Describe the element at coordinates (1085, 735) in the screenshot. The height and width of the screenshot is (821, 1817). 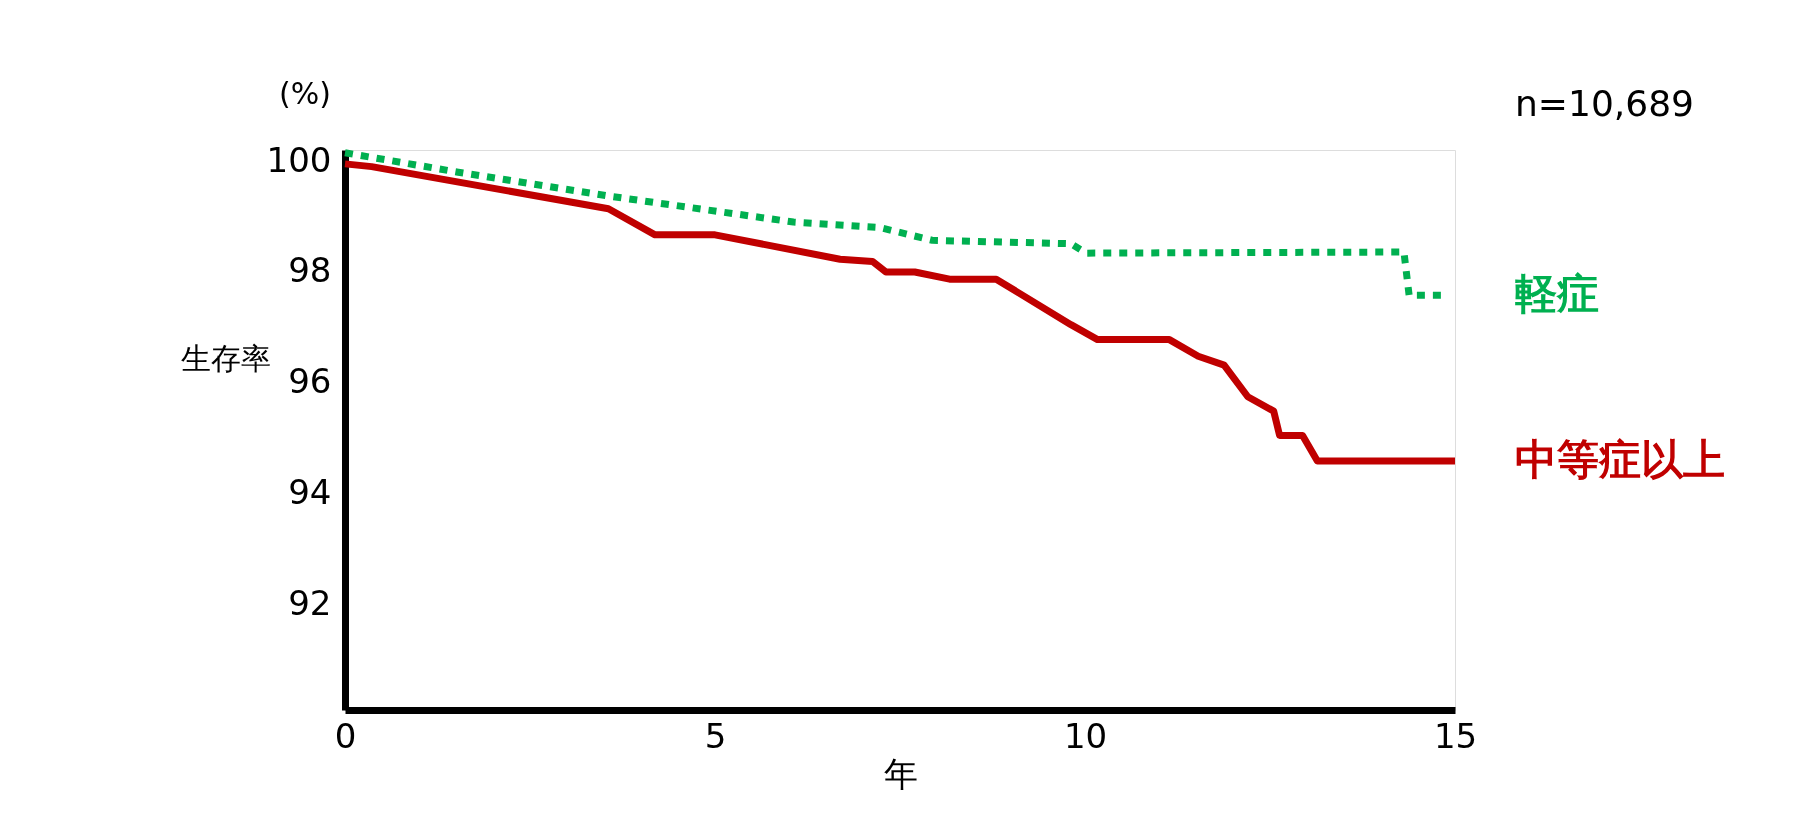
I see `x-tick-label: 10` at that location.